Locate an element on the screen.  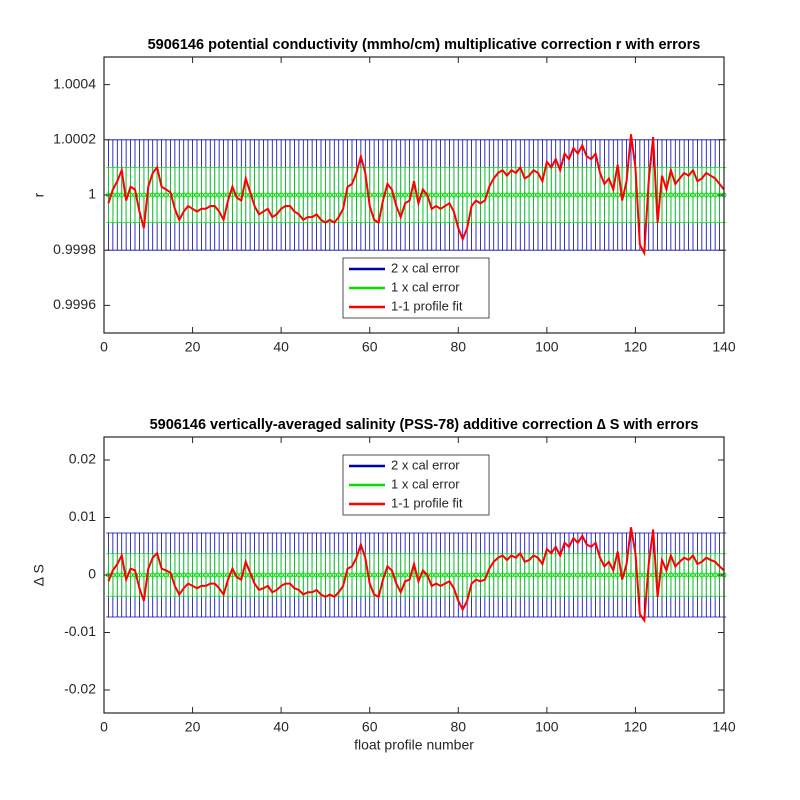
legend-label: 1-1 profile fit is located at coordinates (427, 502).